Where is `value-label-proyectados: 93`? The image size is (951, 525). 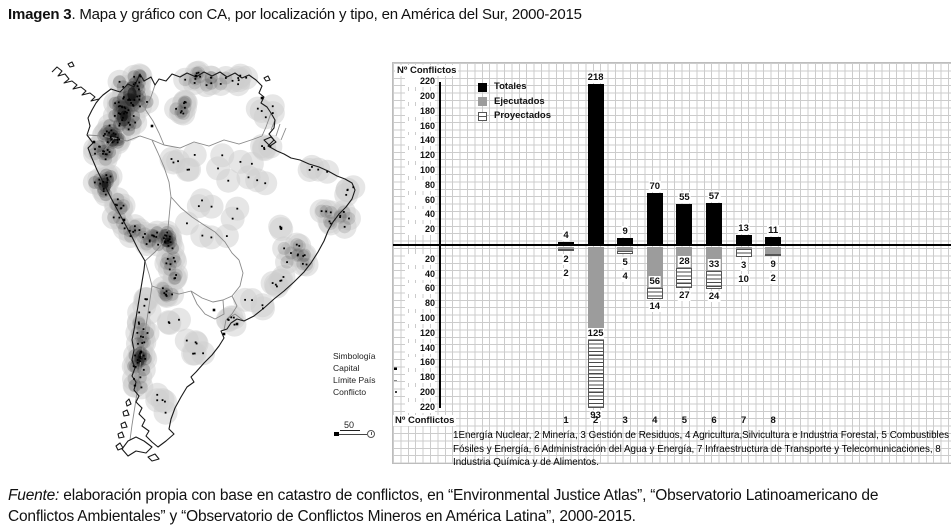 value-label-proyectados: 93 is located at coordinates (595, 416).